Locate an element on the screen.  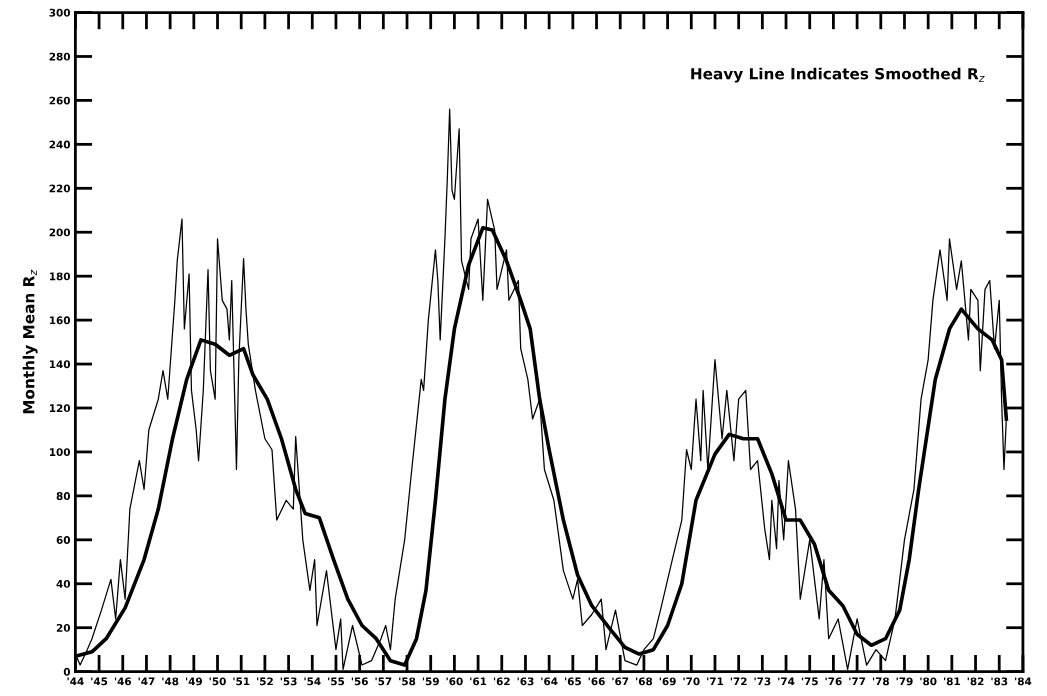
x-tick-label: '66 is located at coordinates (596, 681).